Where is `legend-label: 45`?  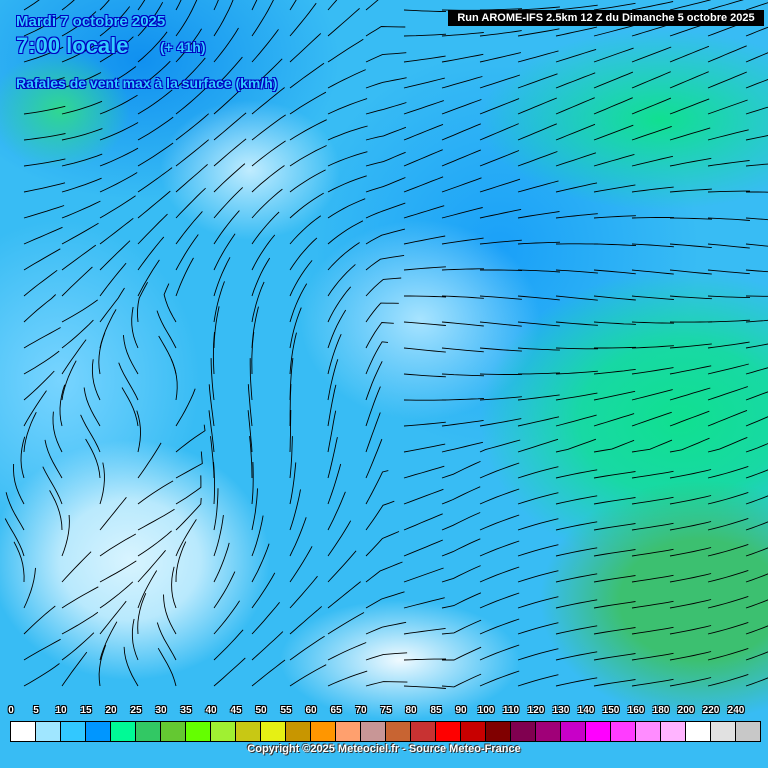
legend-label: 45 is located at coordinates (236, 710).